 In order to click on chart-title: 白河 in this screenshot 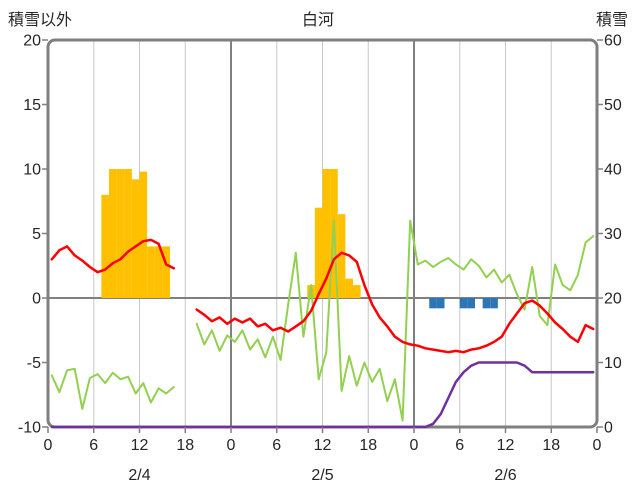, I will do `click(317, 20)`.